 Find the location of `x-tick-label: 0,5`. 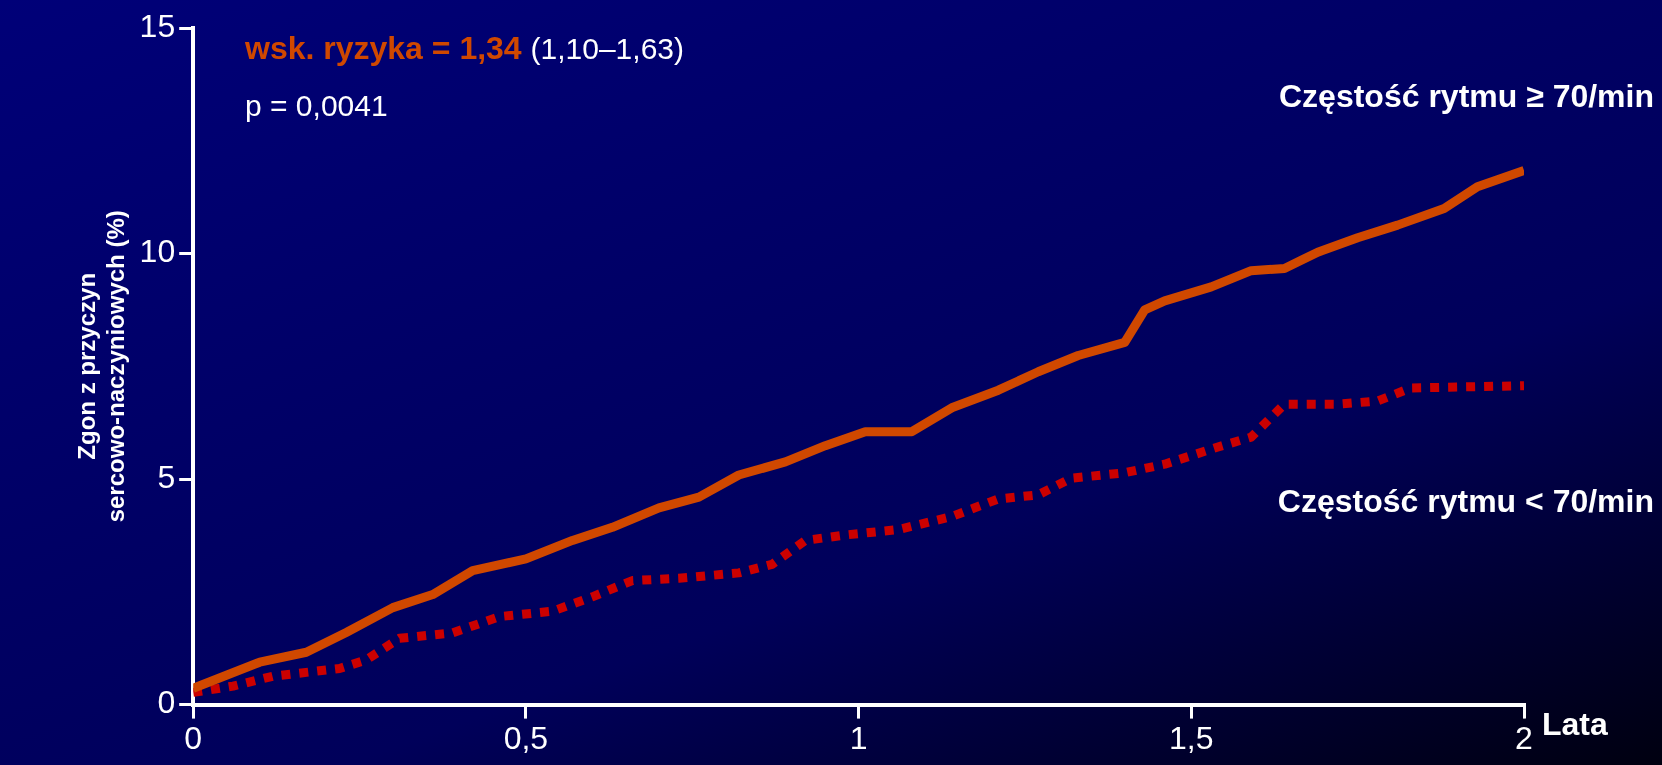

x-tick-label: 0,5 is located at coordinates (526, 737).